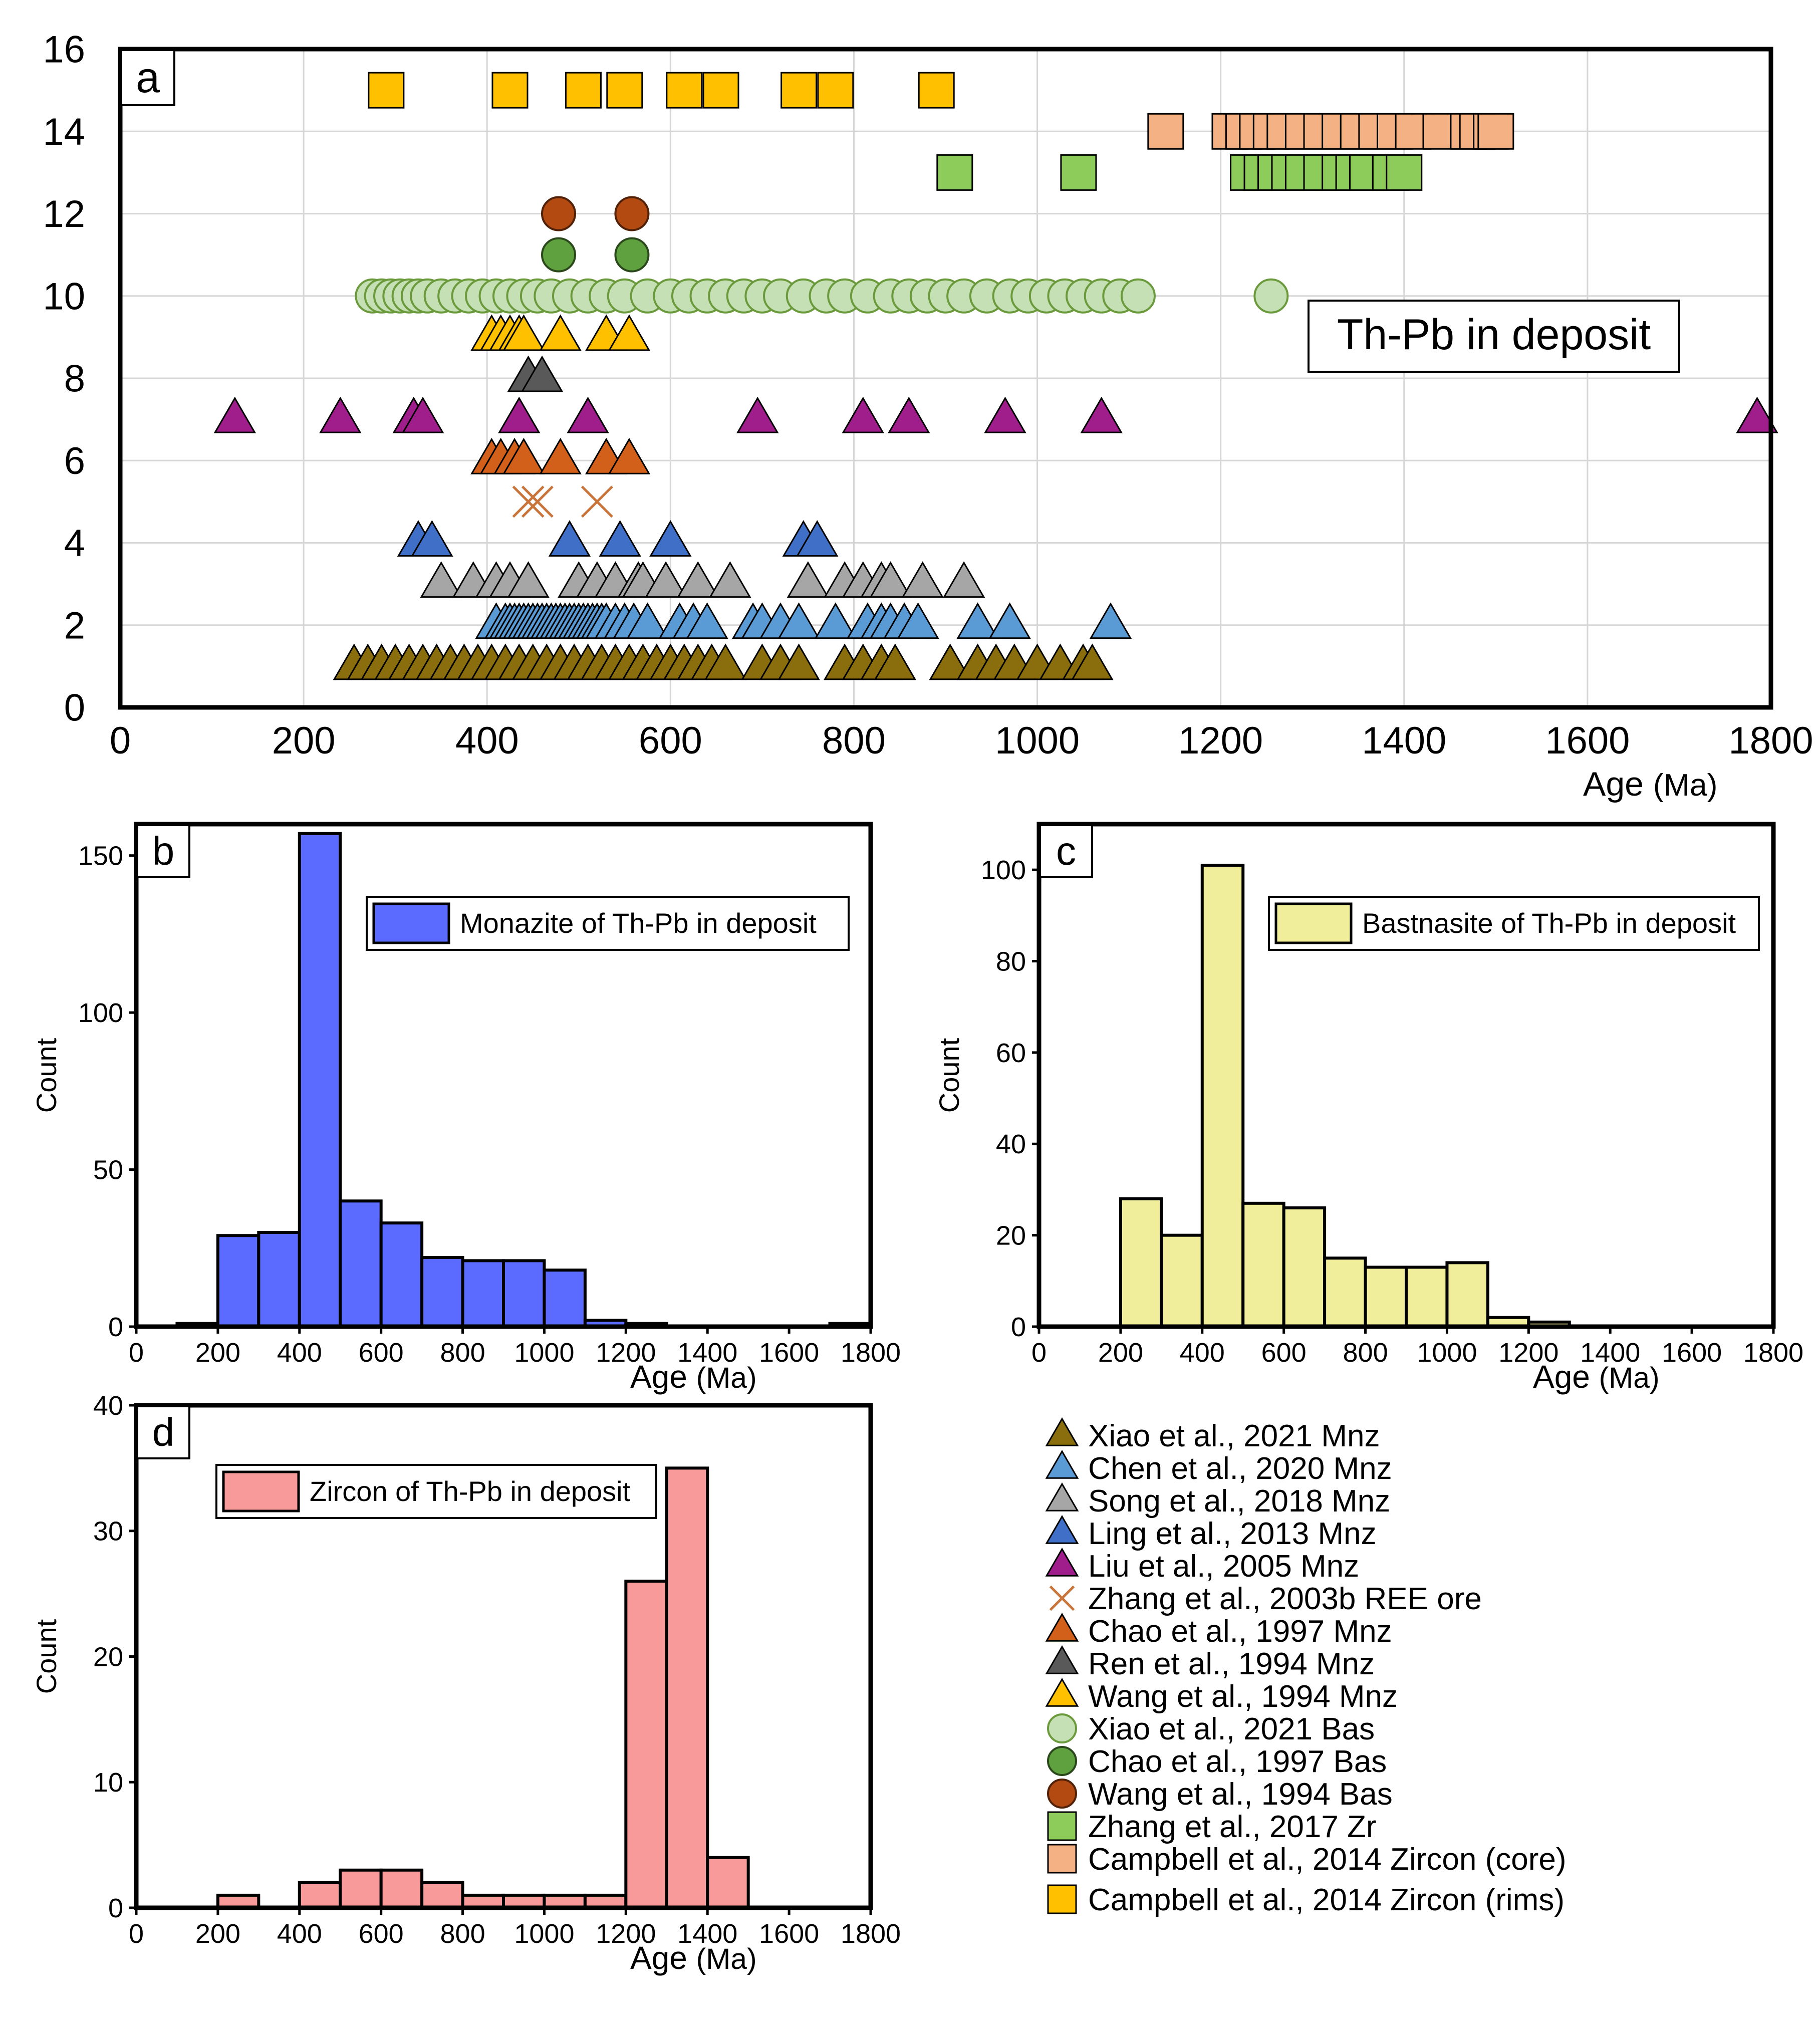  I want to click on legend-item-label: Song et al., 2018 Mnz, so click(1239, 1501).